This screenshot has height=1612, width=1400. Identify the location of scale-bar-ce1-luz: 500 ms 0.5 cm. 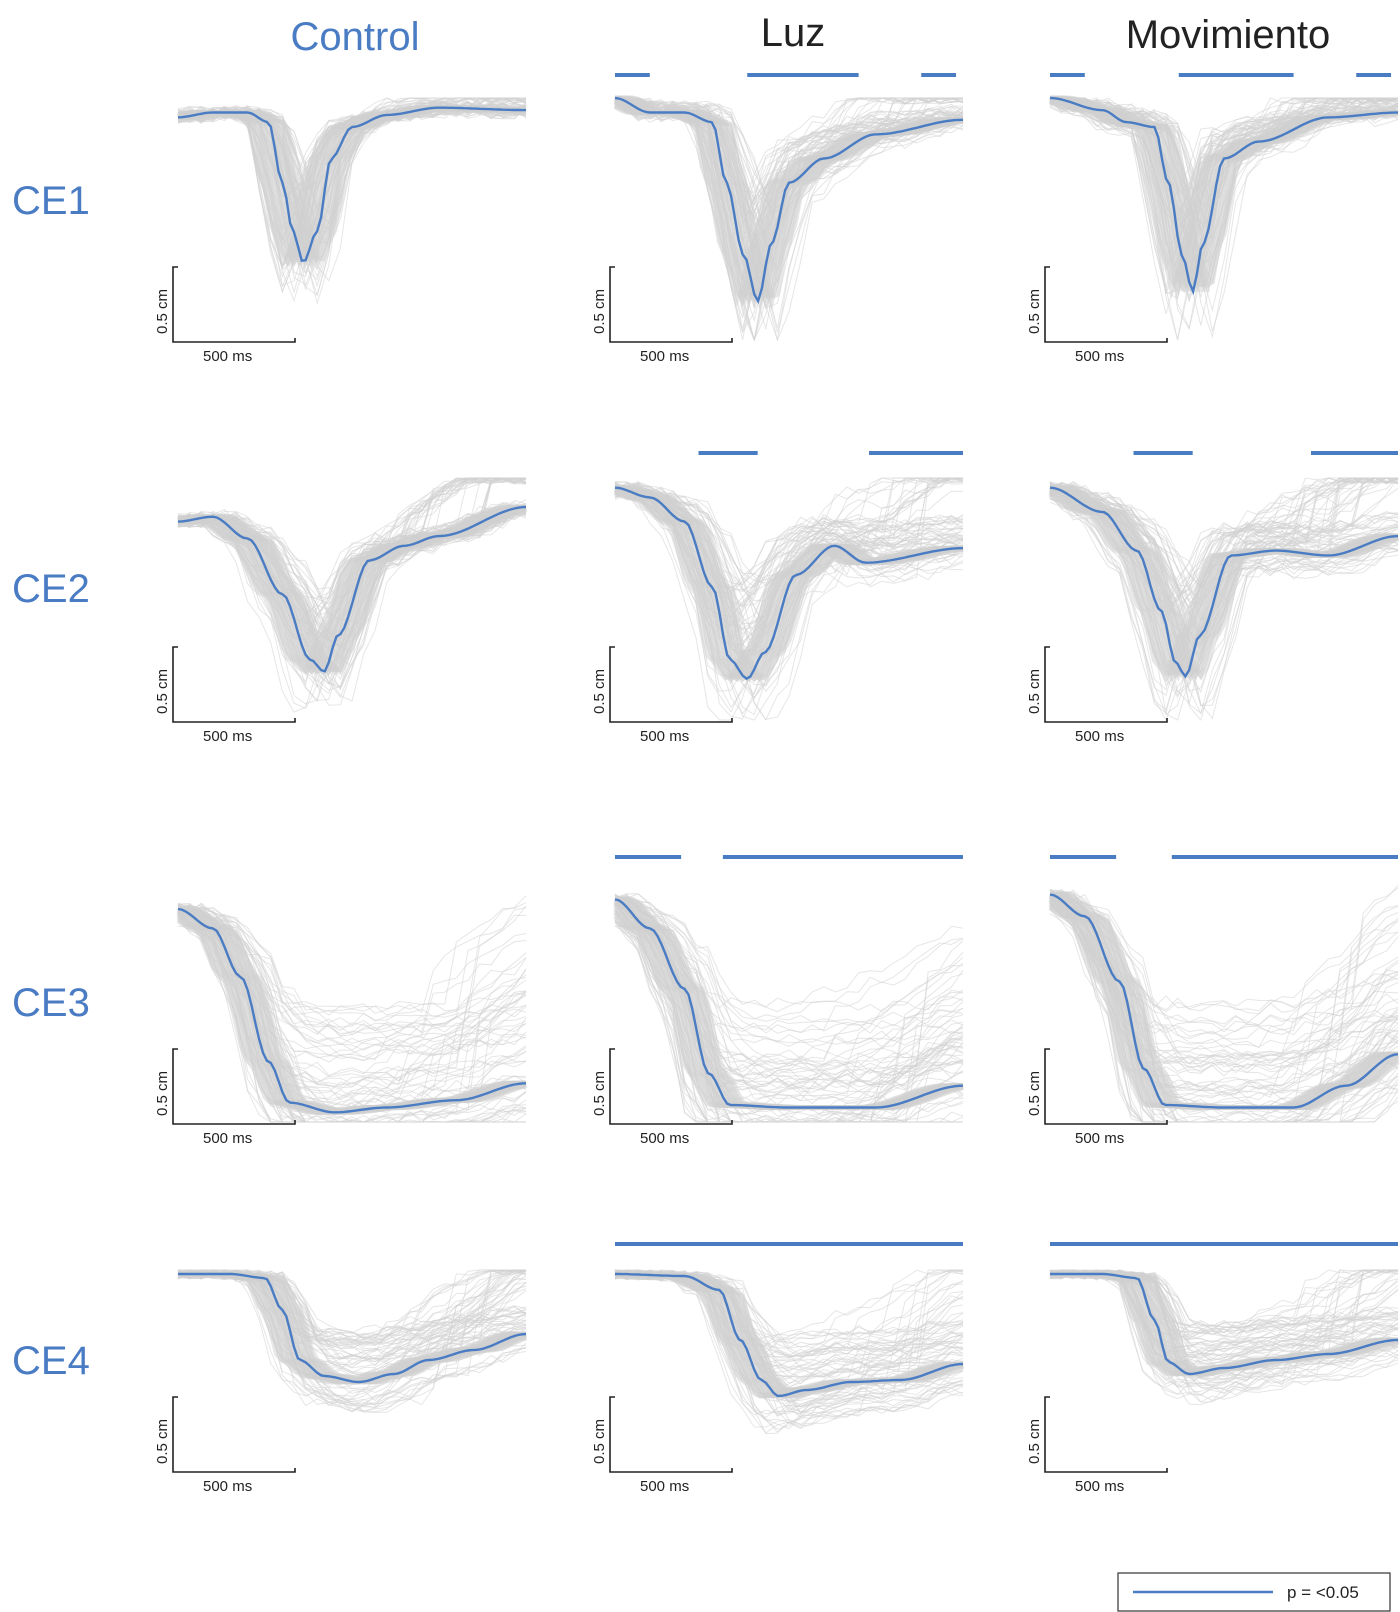
(662, 315).